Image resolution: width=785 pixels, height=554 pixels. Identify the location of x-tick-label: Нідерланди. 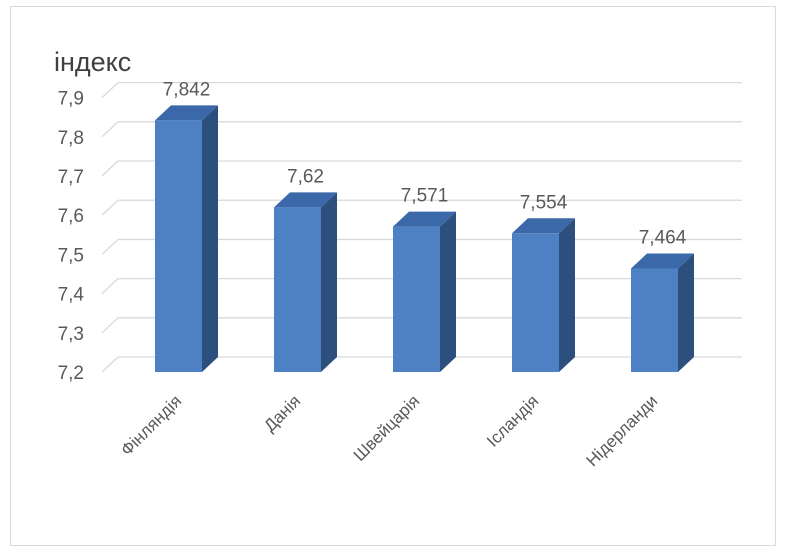
(621, 430).